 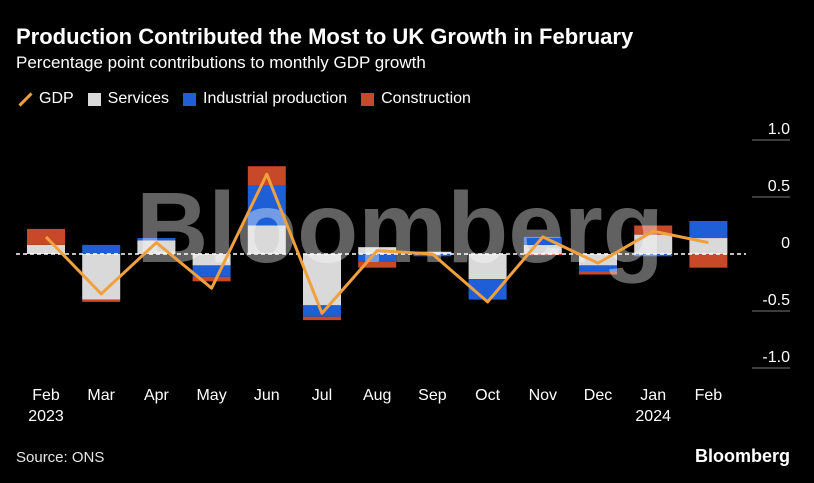 I want to click on legend-services-label: Services, so click(x=138, y=98).